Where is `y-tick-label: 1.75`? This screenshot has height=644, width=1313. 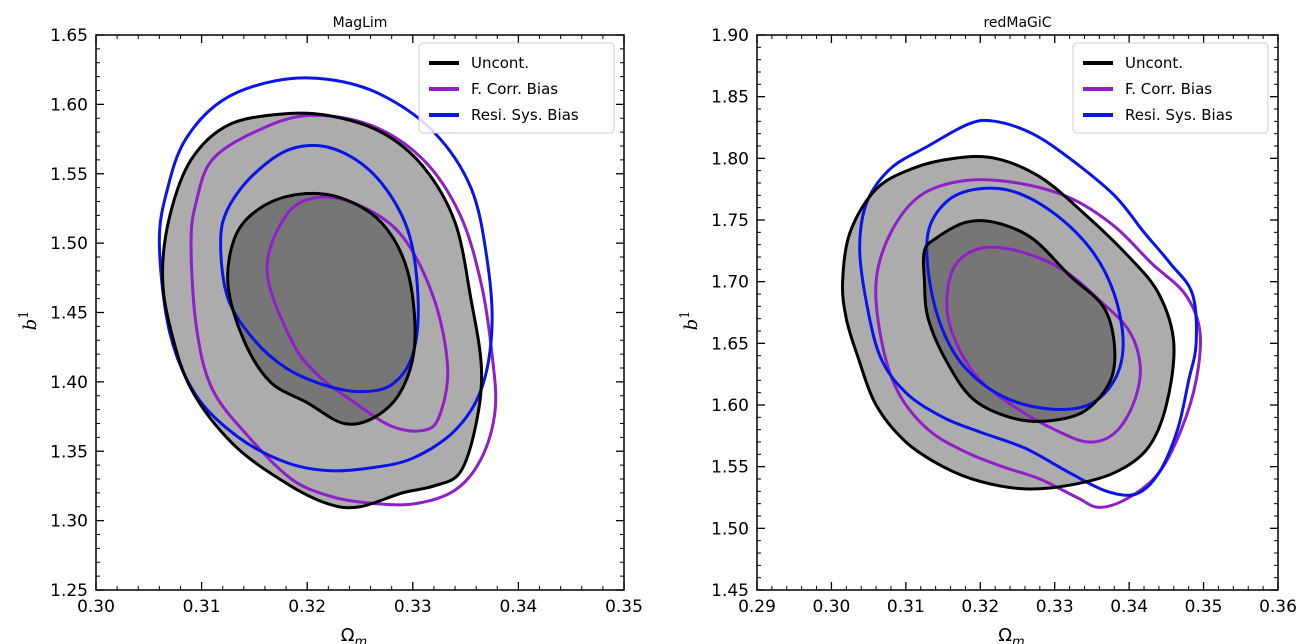 y-tick-label: 1.75 is located at coordinates (730, 221).